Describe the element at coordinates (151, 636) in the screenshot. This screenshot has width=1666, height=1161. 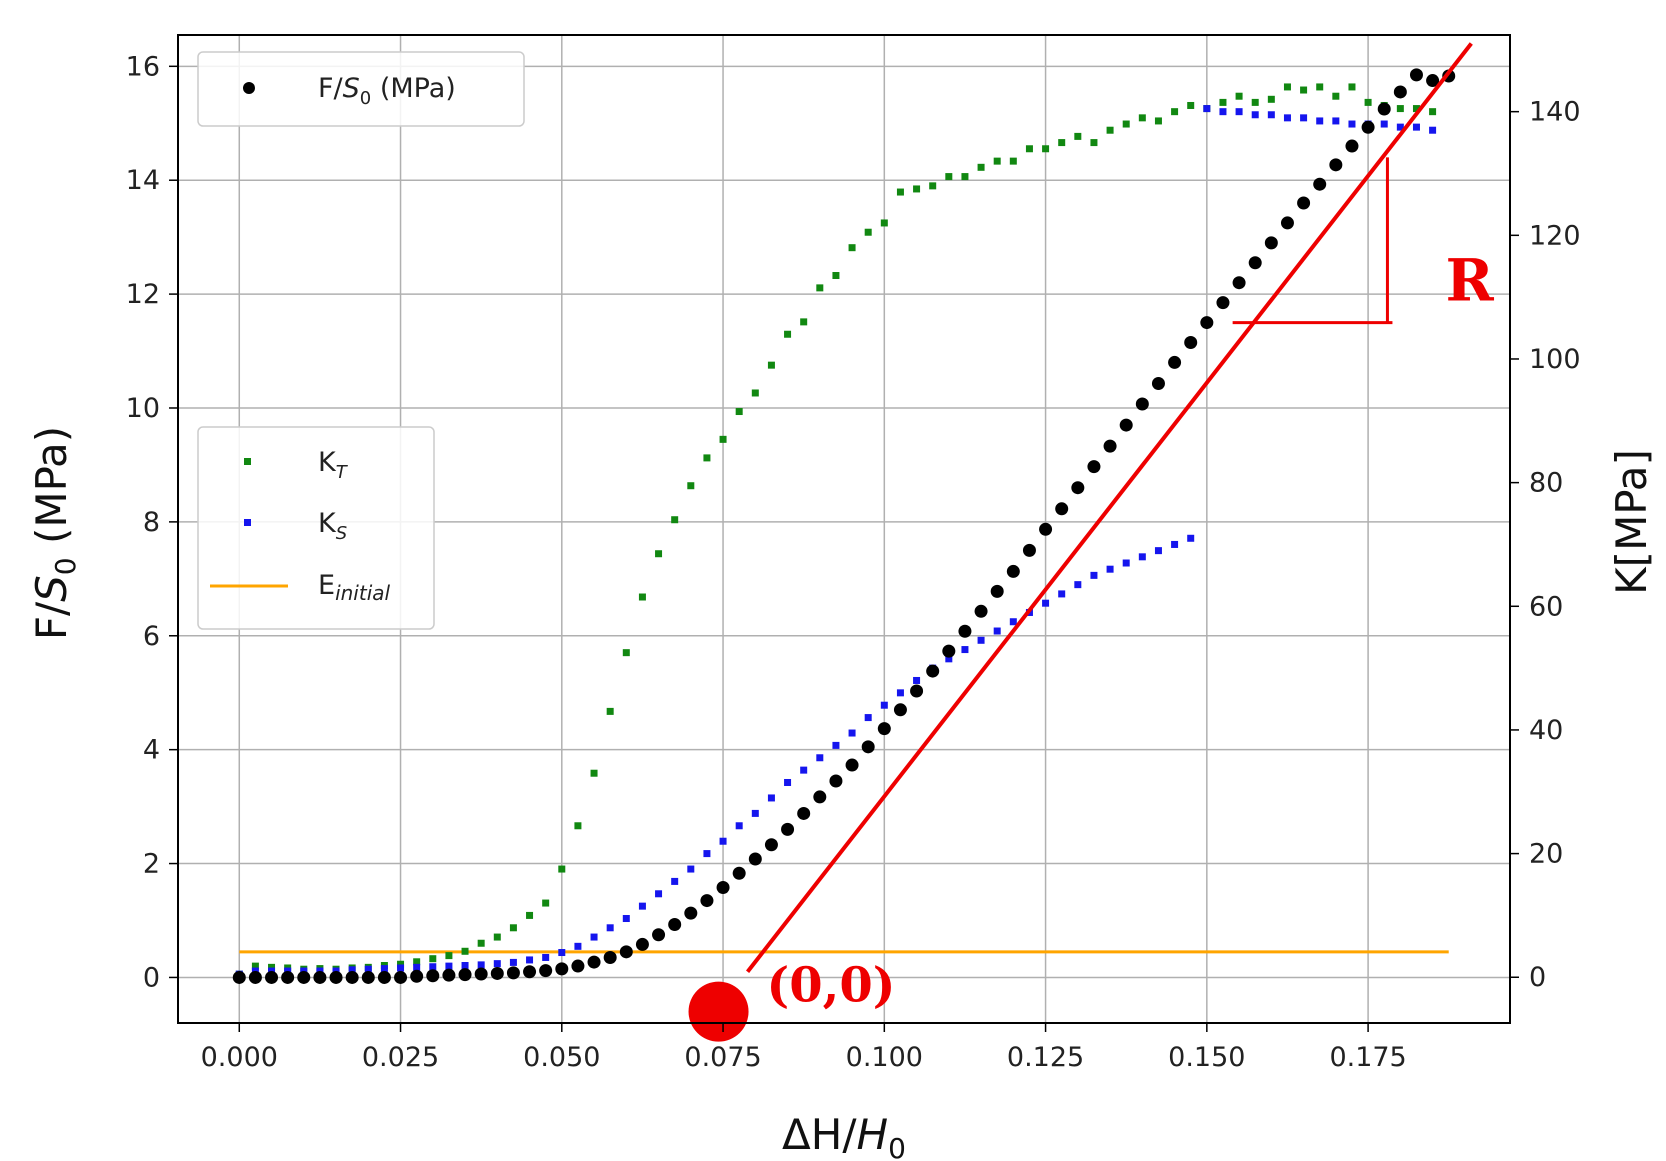
I see `left-y-tick-label: 6` at that location.